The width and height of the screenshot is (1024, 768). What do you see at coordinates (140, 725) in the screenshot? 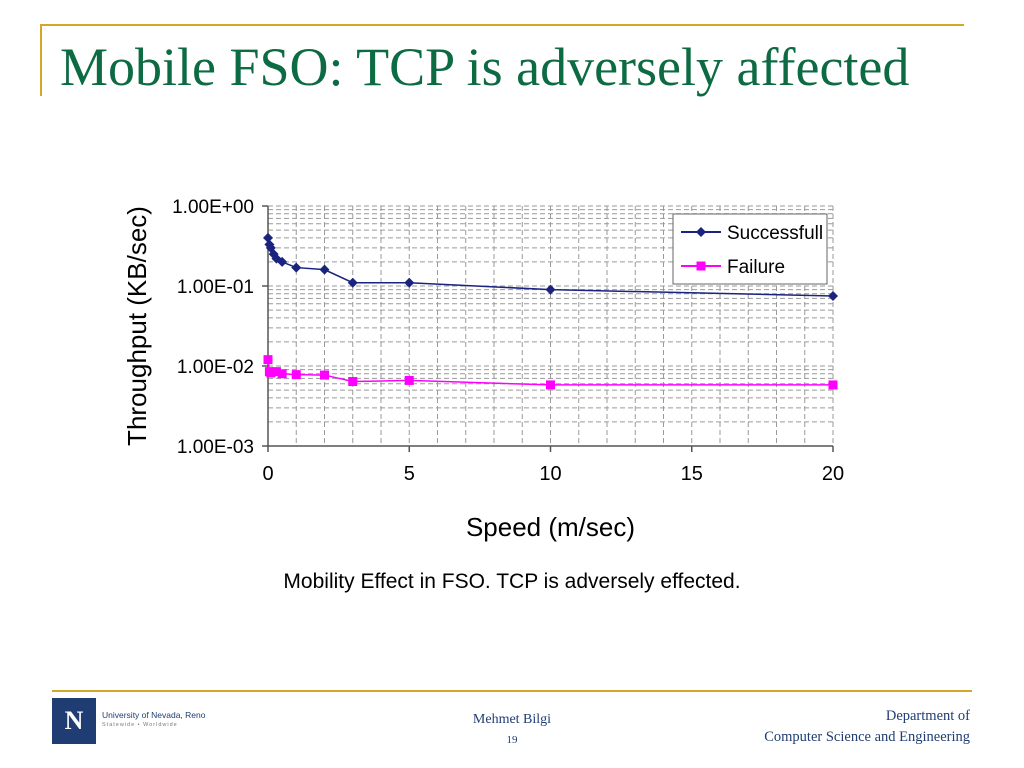
I see `university-logo-tagline: Statewide • Worldwide` at bounding box center [140, 725].